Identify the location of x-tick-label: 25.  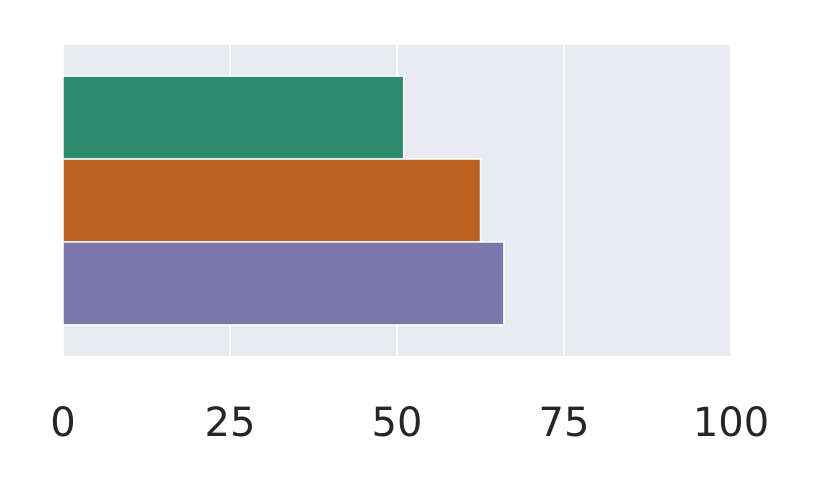
(230, 423).